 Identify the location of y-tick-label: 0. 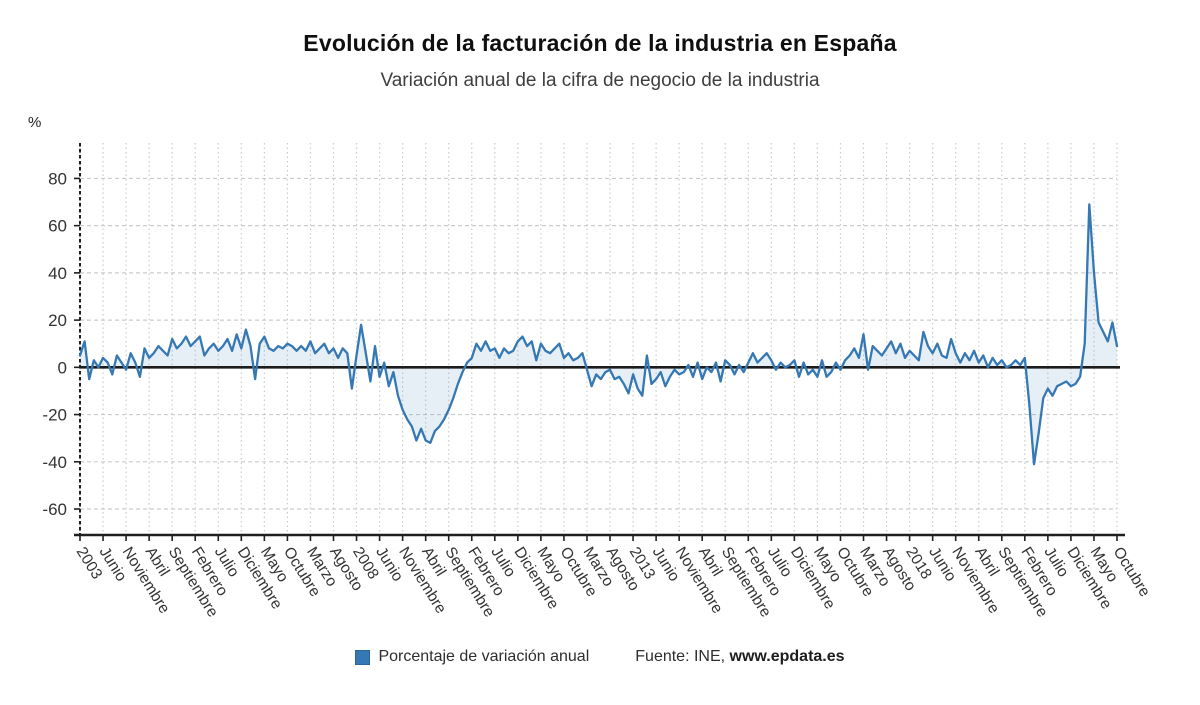
(62, 367).